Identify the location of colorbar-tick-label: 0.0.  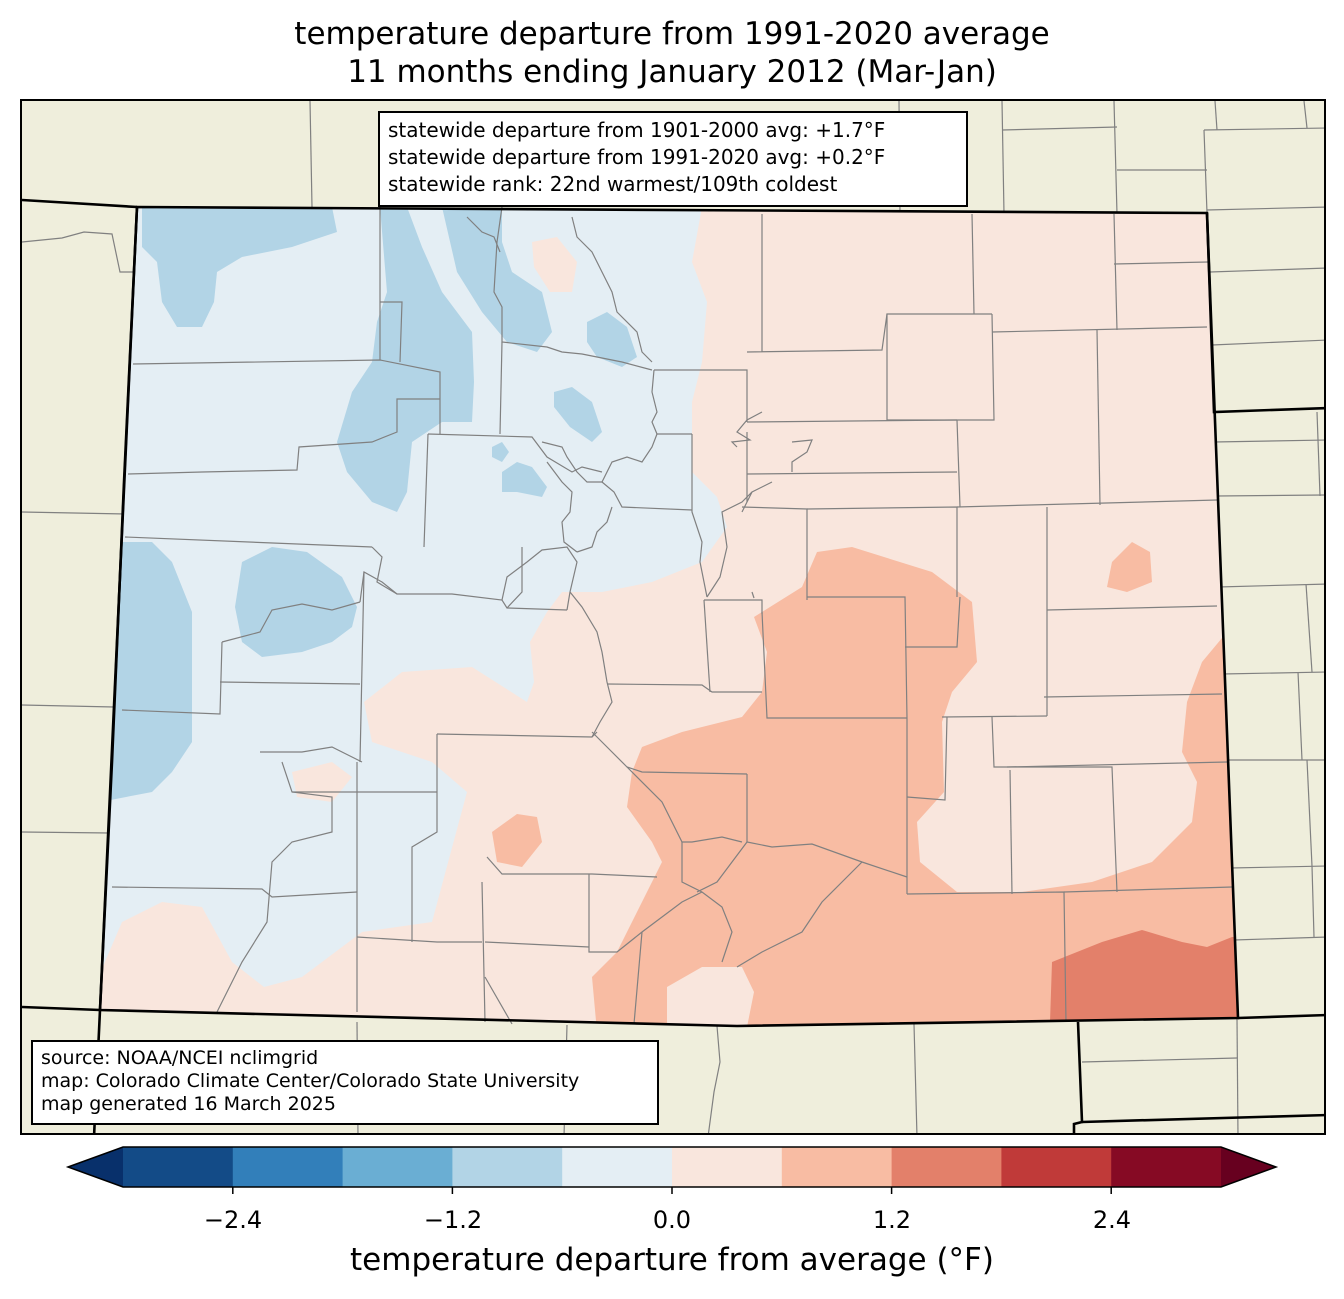
(672, 1220).